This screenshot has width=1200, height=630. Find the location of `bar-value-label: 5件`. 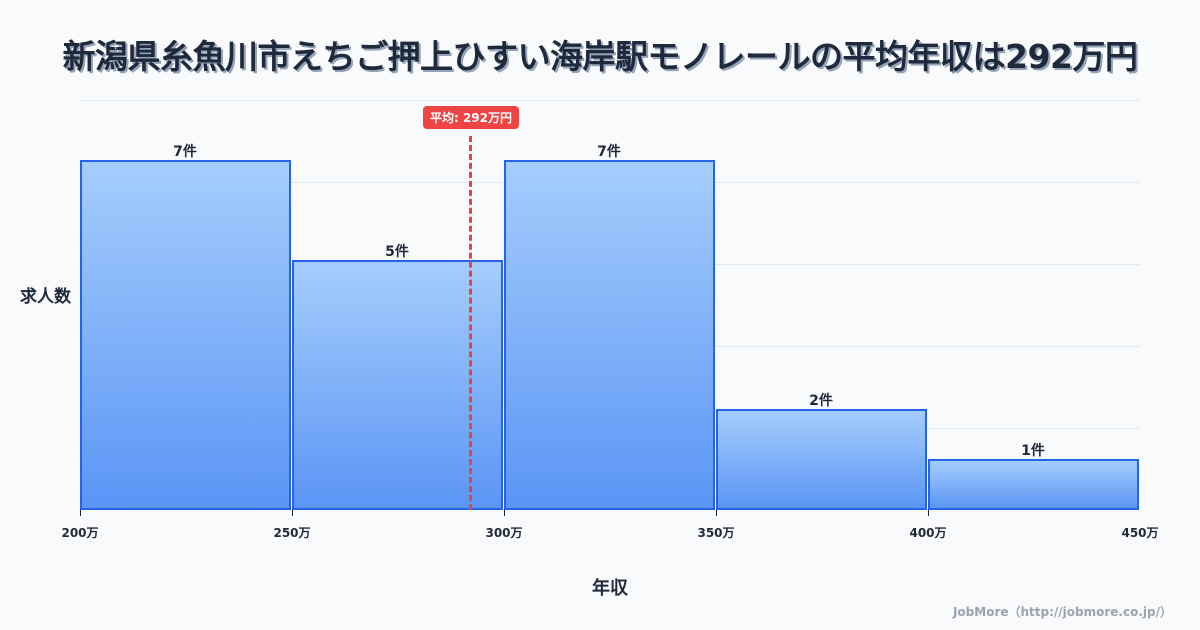

bar-value-label: 5件 is located at coordinates (397, 252).